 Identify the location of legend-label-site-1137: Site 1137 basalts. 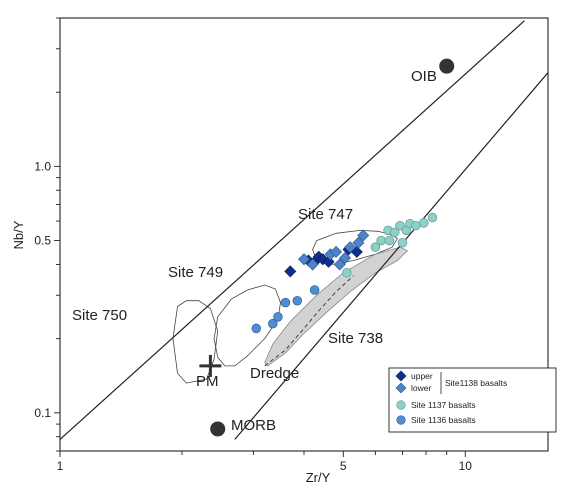
(443, 405).